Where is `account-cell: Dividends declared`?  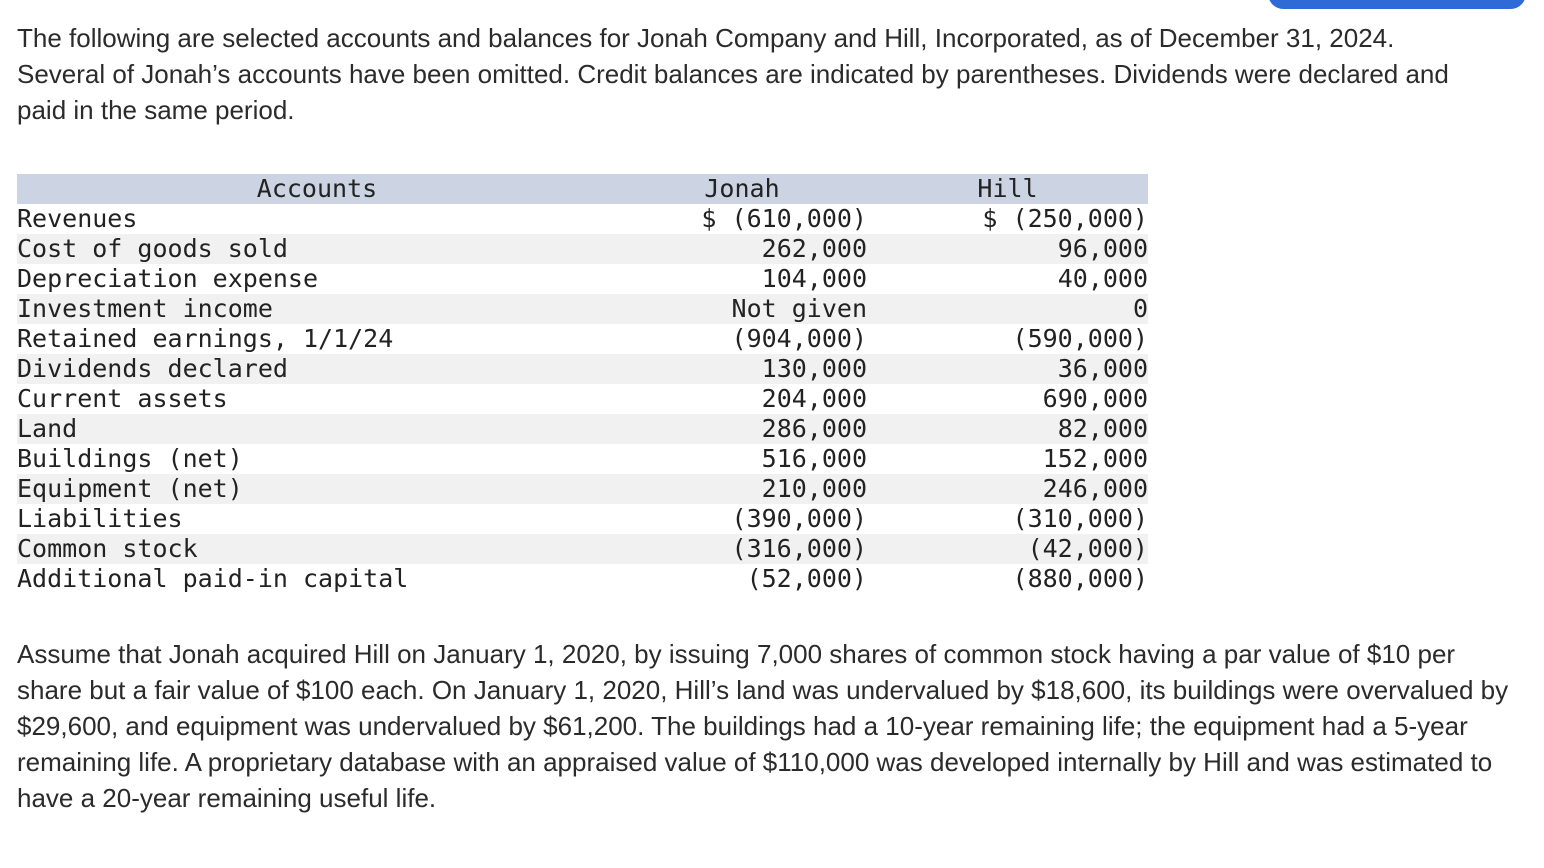 account-cell: Dividends declared is located at coordinates (152, 368).